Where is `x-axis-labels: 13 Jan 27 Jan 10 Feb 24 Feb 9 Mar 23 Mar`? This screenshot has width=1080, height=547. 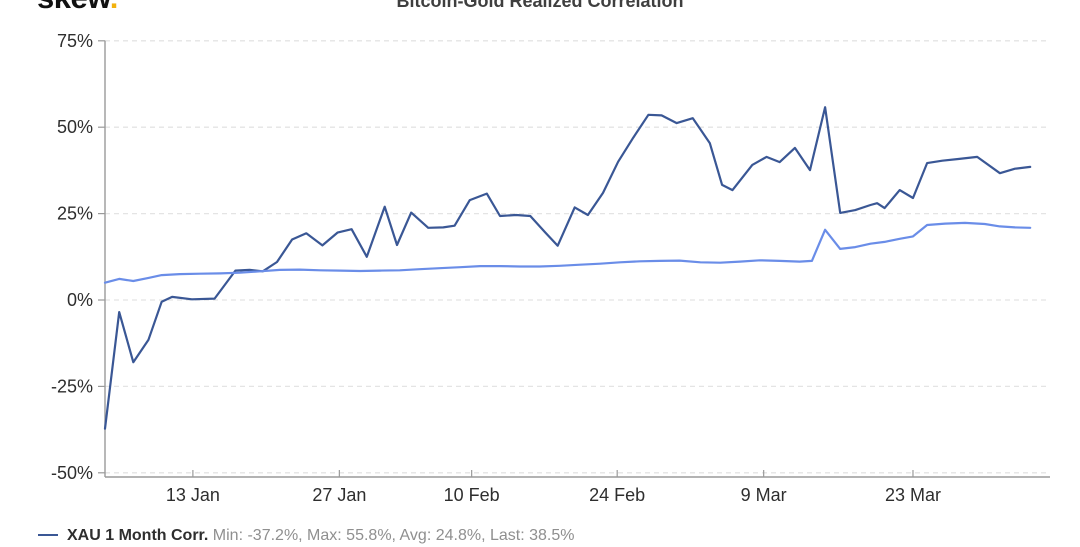 x-axis-labels: 13 Jan 27 Jan 10 Feb 24 Feb 9 Mar 23 Mar is located at coordinates (553, 495).